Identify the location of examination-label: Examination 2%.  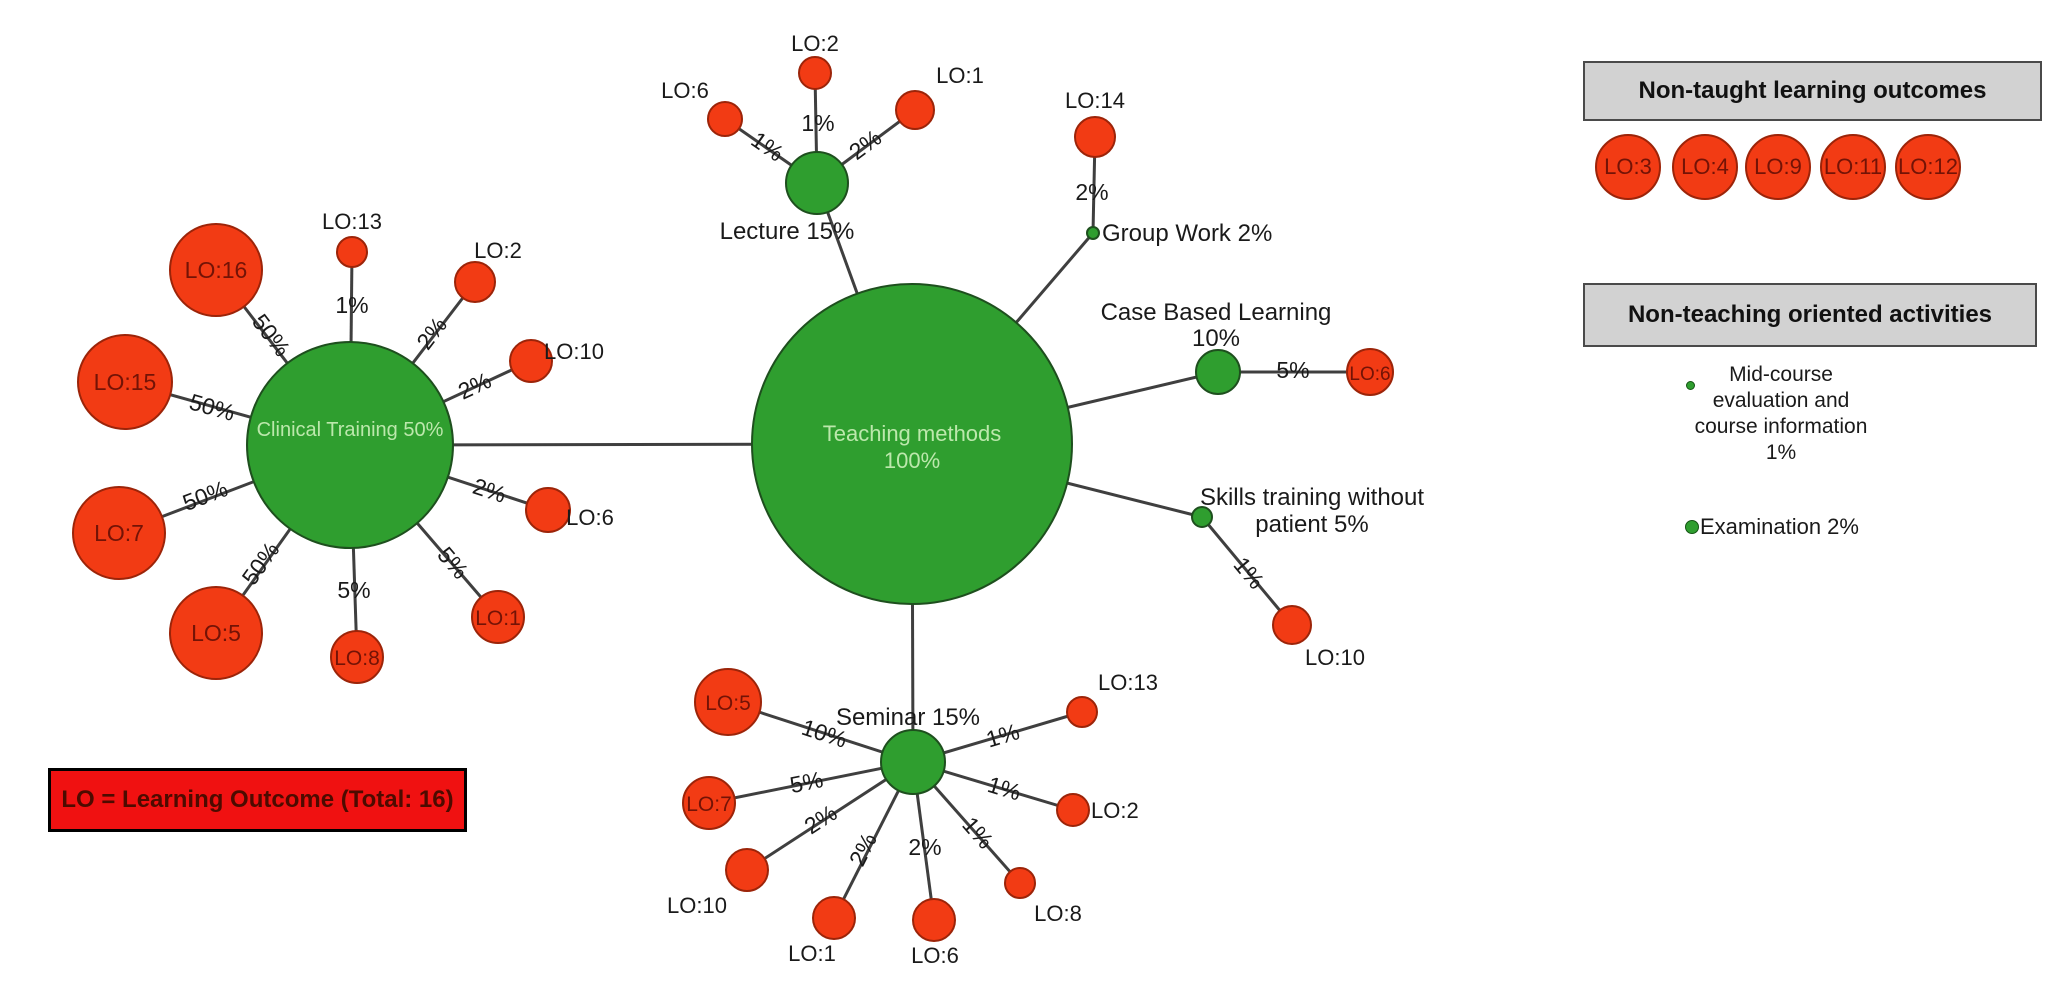
(1779, 526).